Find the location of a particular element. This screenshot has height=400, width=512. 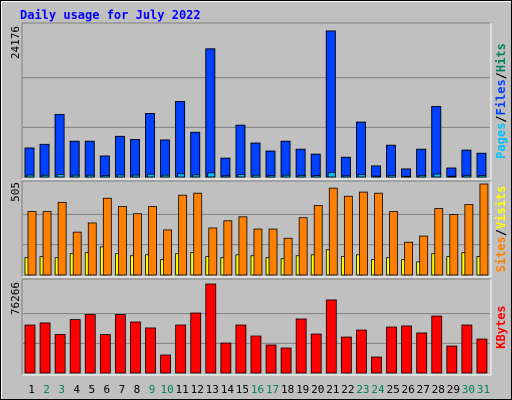

legend-entry: Pages is located at coordinates (501, 141).